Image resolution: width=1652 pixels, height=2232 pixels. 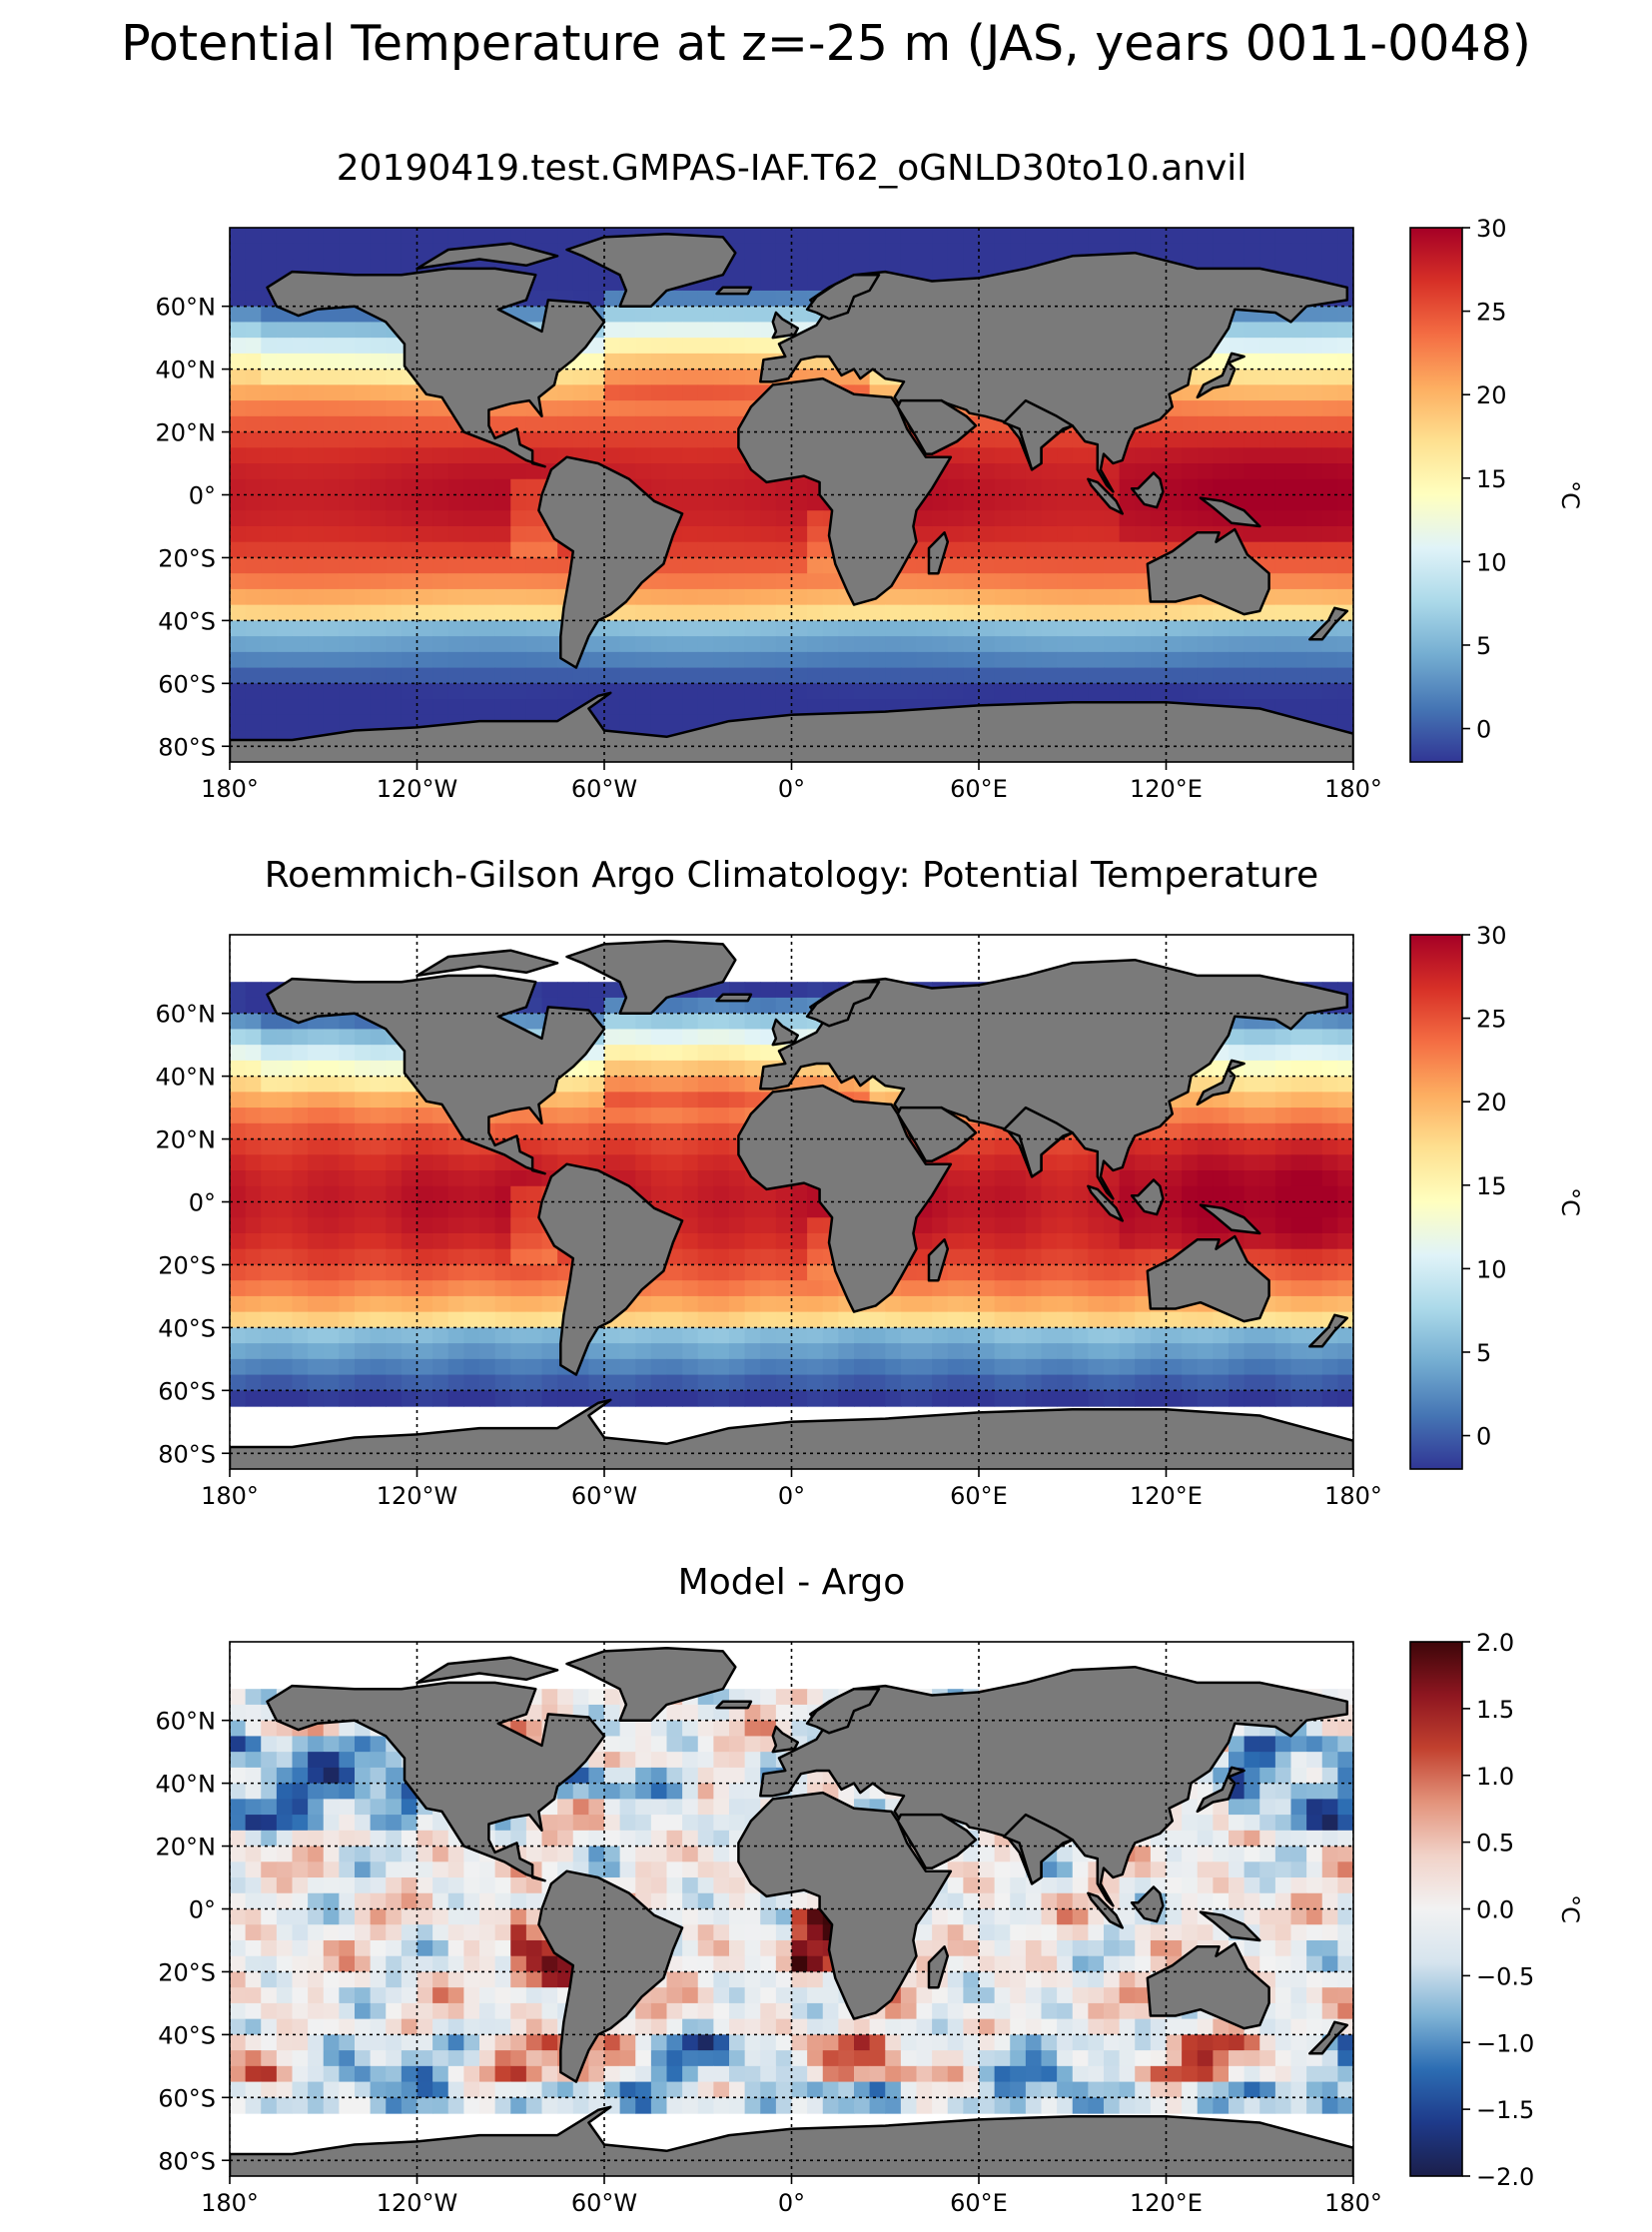 I want to click on panel-title: Model - Argo, so click(x=792, y=1583).